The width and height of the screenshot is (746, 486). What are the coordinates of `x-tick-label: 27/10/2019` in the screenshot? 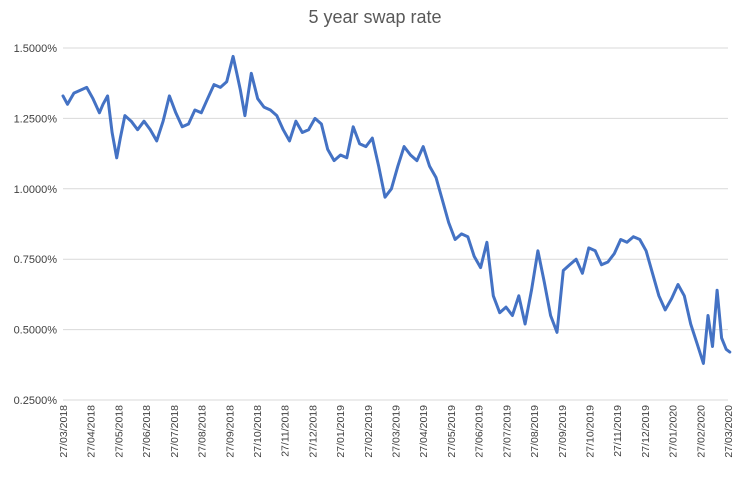 It's located at (590, 431).